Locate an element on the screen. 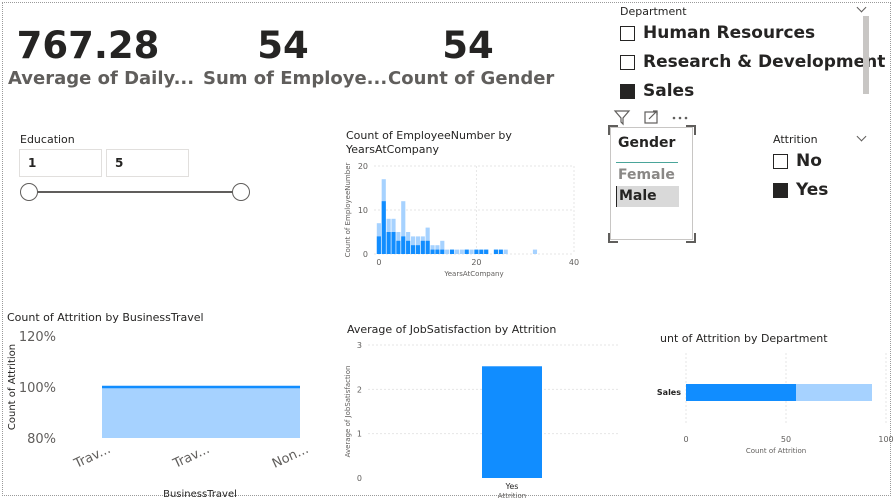 The image size is (895, 499). y-tick-label: 0 is located at coordinates (365, 254).